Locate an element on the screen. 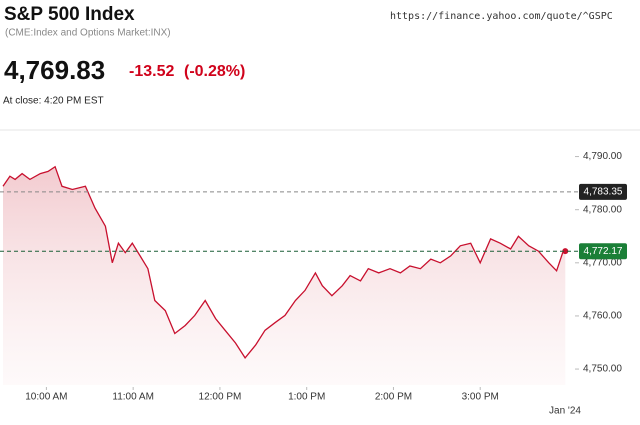 The width and height of the screenshot is (640, 425). y-tick-label: 4,750.00 is located at coordinates (602, 369).